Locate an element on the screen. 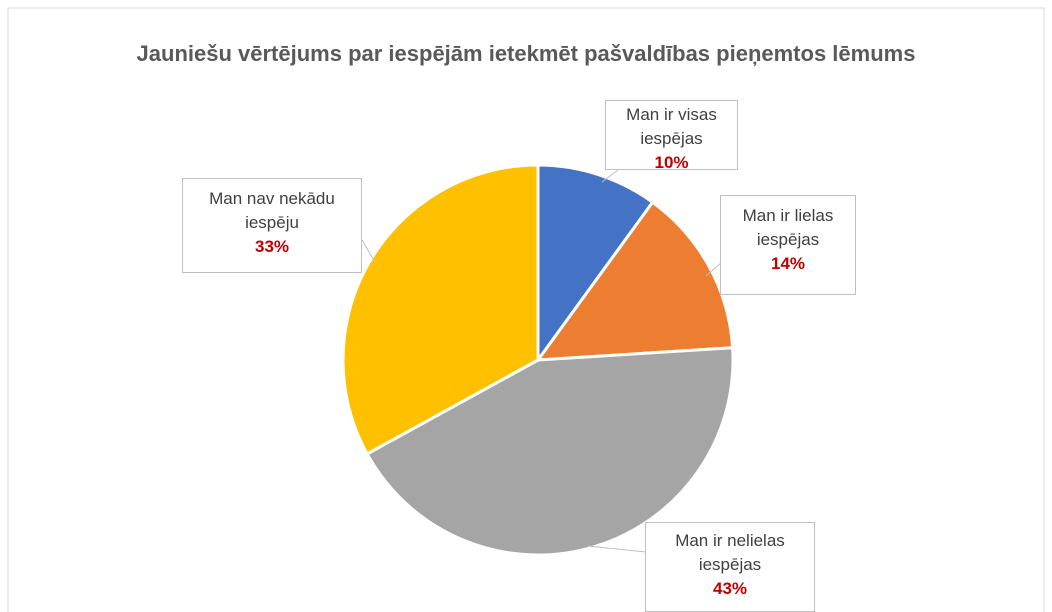 This screenshot has height=612, width=1052. label-name: Man ir lielas iespējas is located at coordinates (788, 227).